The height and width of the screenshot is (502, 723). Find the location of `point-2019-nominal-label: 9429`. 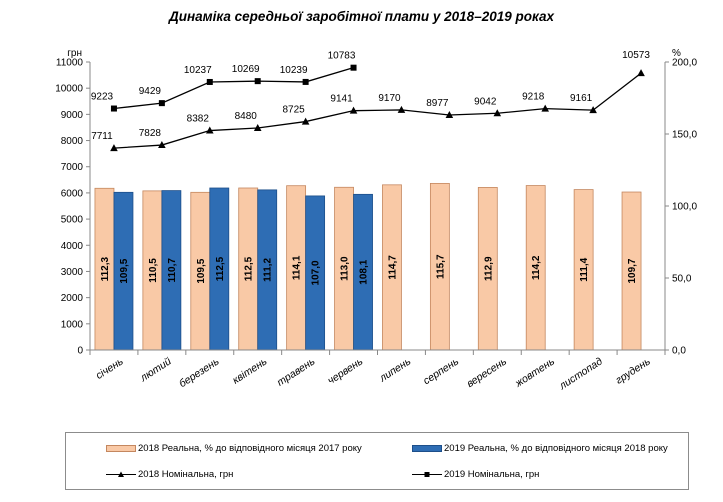

point-2019-nominal-label: 9429 is located at coordinates (150, 91).